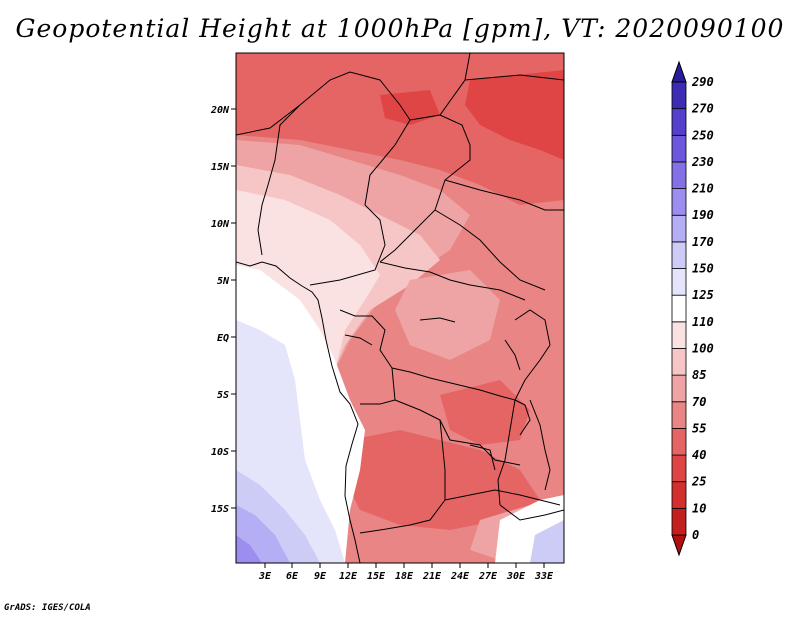 The image size is (800, 618). I want to click on lat-label-10n: 10N, so click(220, 224).